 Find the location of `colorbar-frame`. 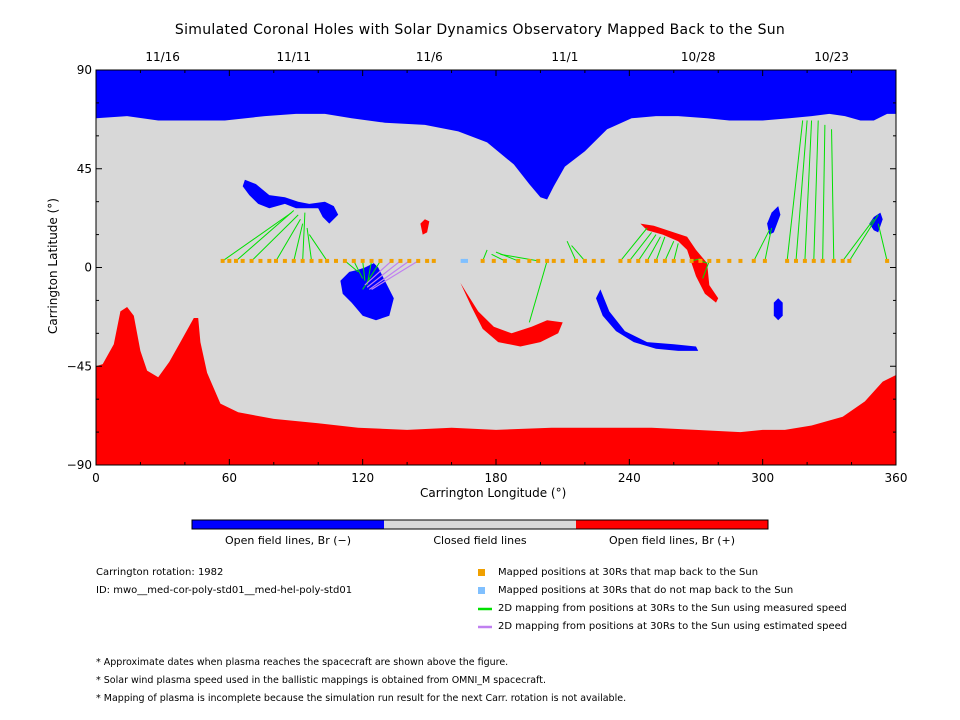

colorbar-frame is located at coordinates (480, 524).